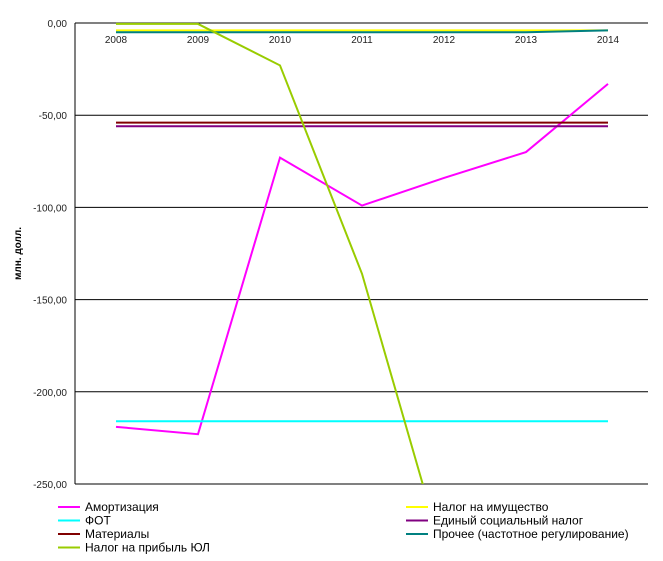 This screenshot has height=561, width=663. Describe the element at coordinates (50, 393) in the screenshot. I see `y-tick-label: -200,00` at that location.